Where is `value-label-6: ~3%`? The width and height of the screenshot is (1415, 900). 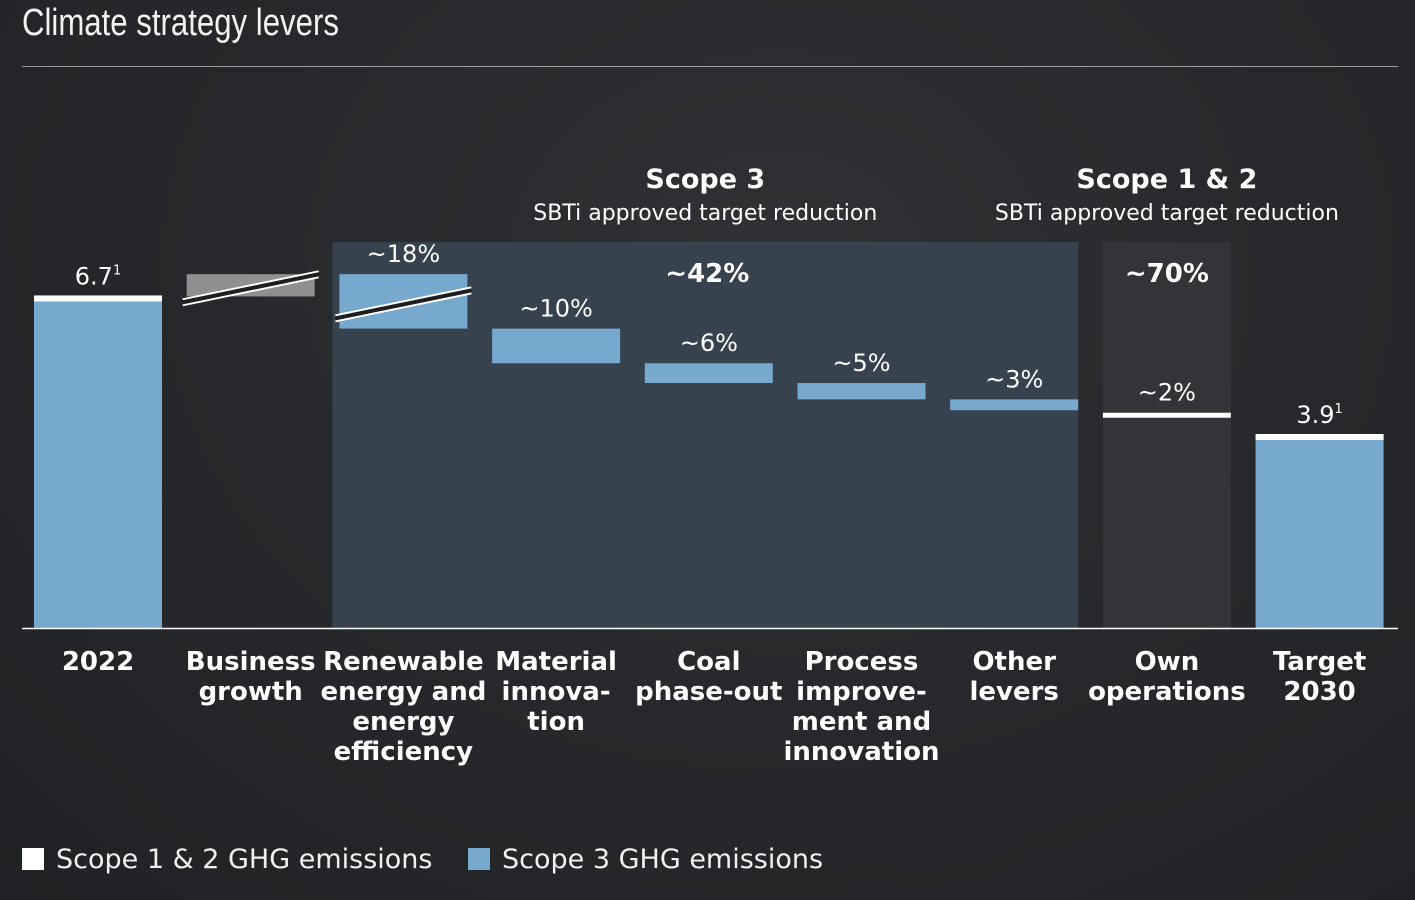 value-label-6: ~3% is located at coordinates (1014, 379).